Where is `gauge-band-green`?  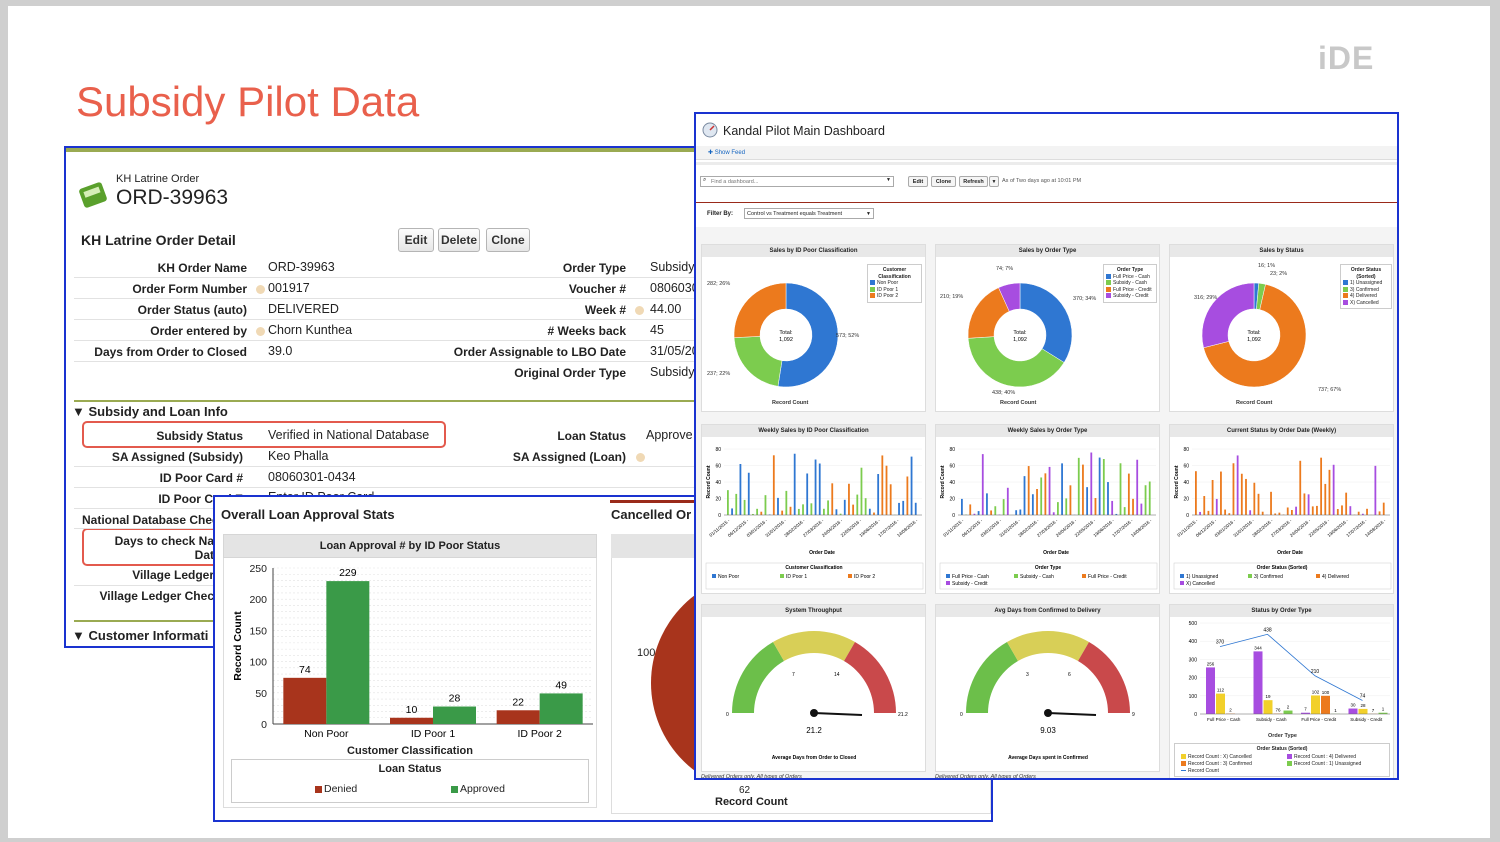 gauge-band-green is located at coordinates (758, 677).